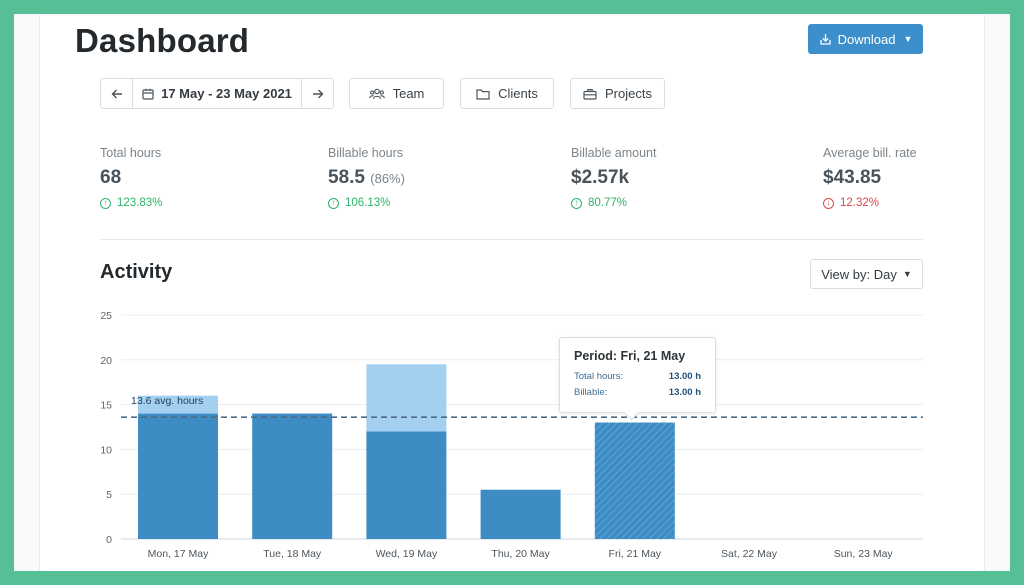 This screenshot has width=1024, height=585. I want to click on stat-label: Average bill. rate, so click(870, 153).